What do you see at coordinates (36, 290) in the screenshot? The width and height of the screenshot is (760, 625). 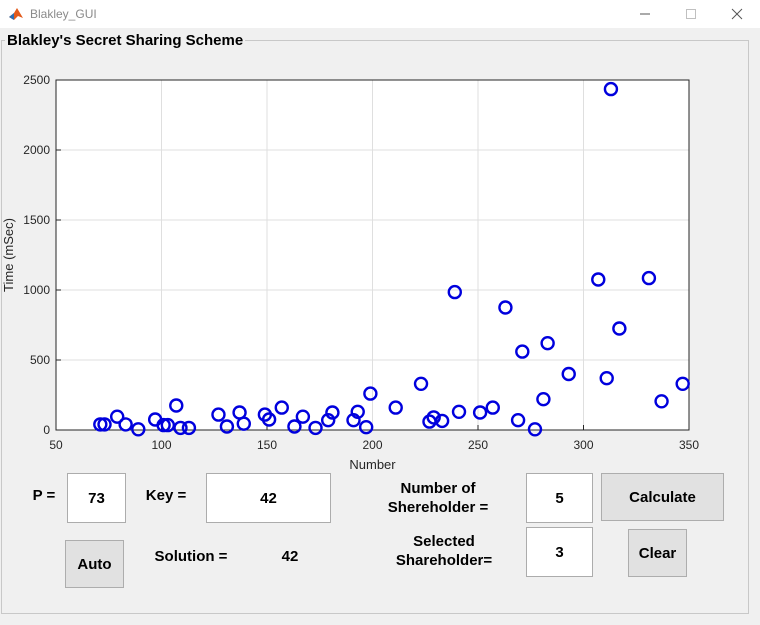 I see `y-tick-label: 1000` at bounding box center [36, 290].